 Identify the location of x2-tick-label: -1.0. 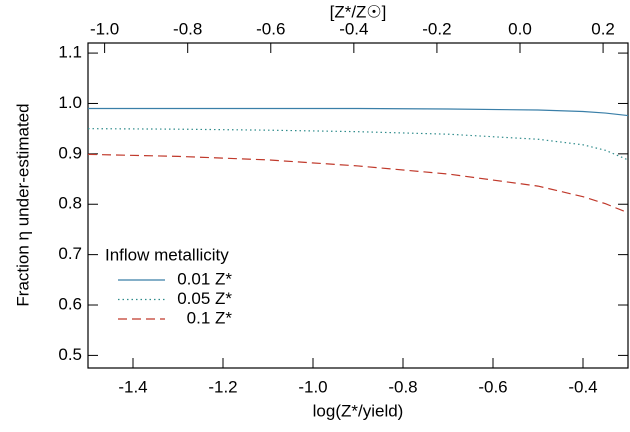
(104, 28).